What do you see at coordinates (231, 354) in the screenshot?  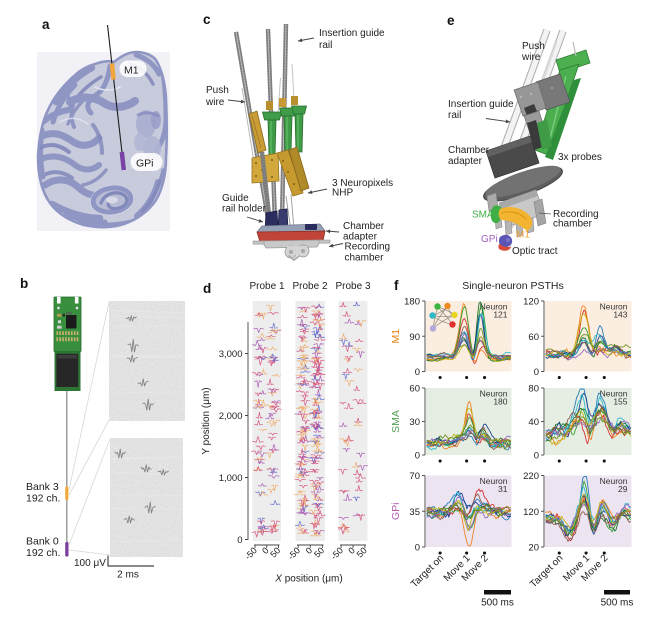 I see `svg-text: 3,000` at bounding box center [231, 354].